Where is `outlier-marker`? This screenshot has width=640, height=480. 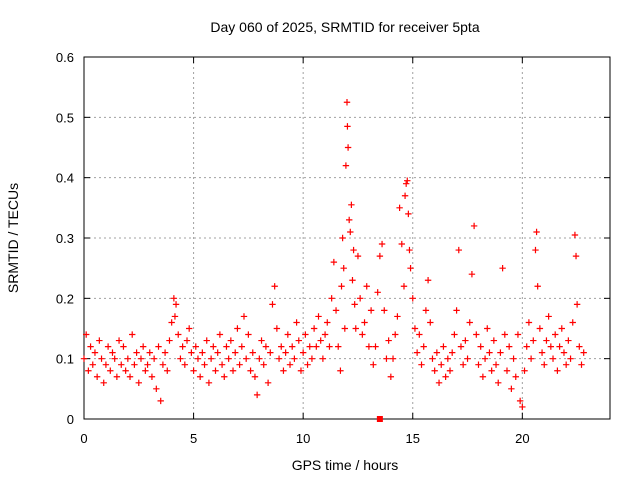
outlier-marker is located at coordinates (379, 419).